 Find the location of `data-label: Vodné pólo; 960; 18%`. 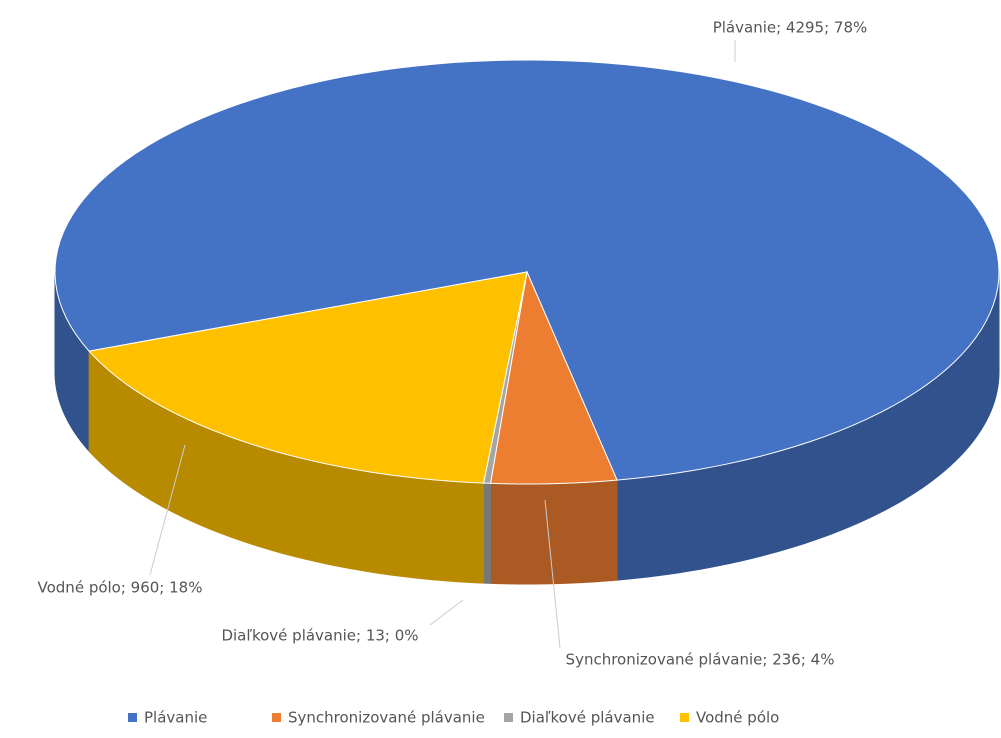

data-label: Vodné pólo; 960; 18% is located at coordinates (120, 588).